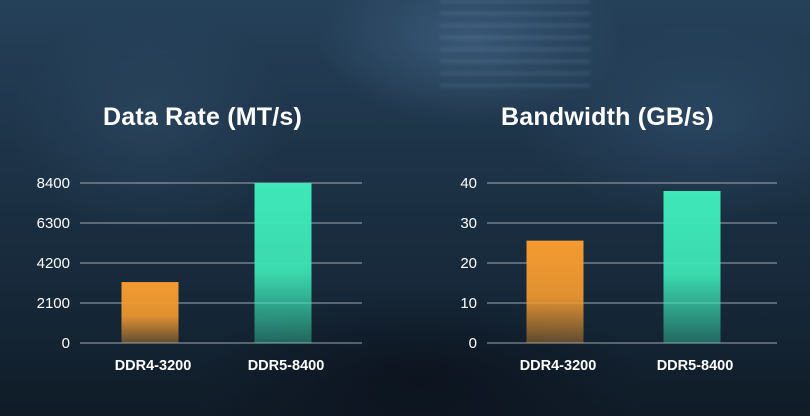  Describe the element at coordinates (695, 366) in the screenshot. I see `bandwidth-category-label: DDR5-8400` at that location.